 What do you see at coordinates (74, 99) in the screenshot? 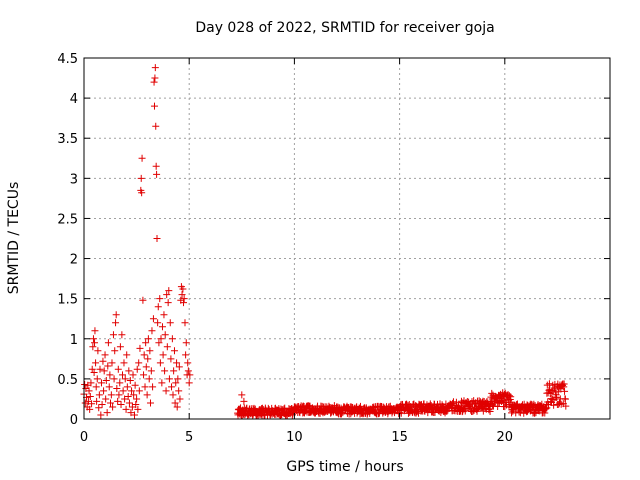
I see `y-tick-label: 4` at bounding box center [74, 99].